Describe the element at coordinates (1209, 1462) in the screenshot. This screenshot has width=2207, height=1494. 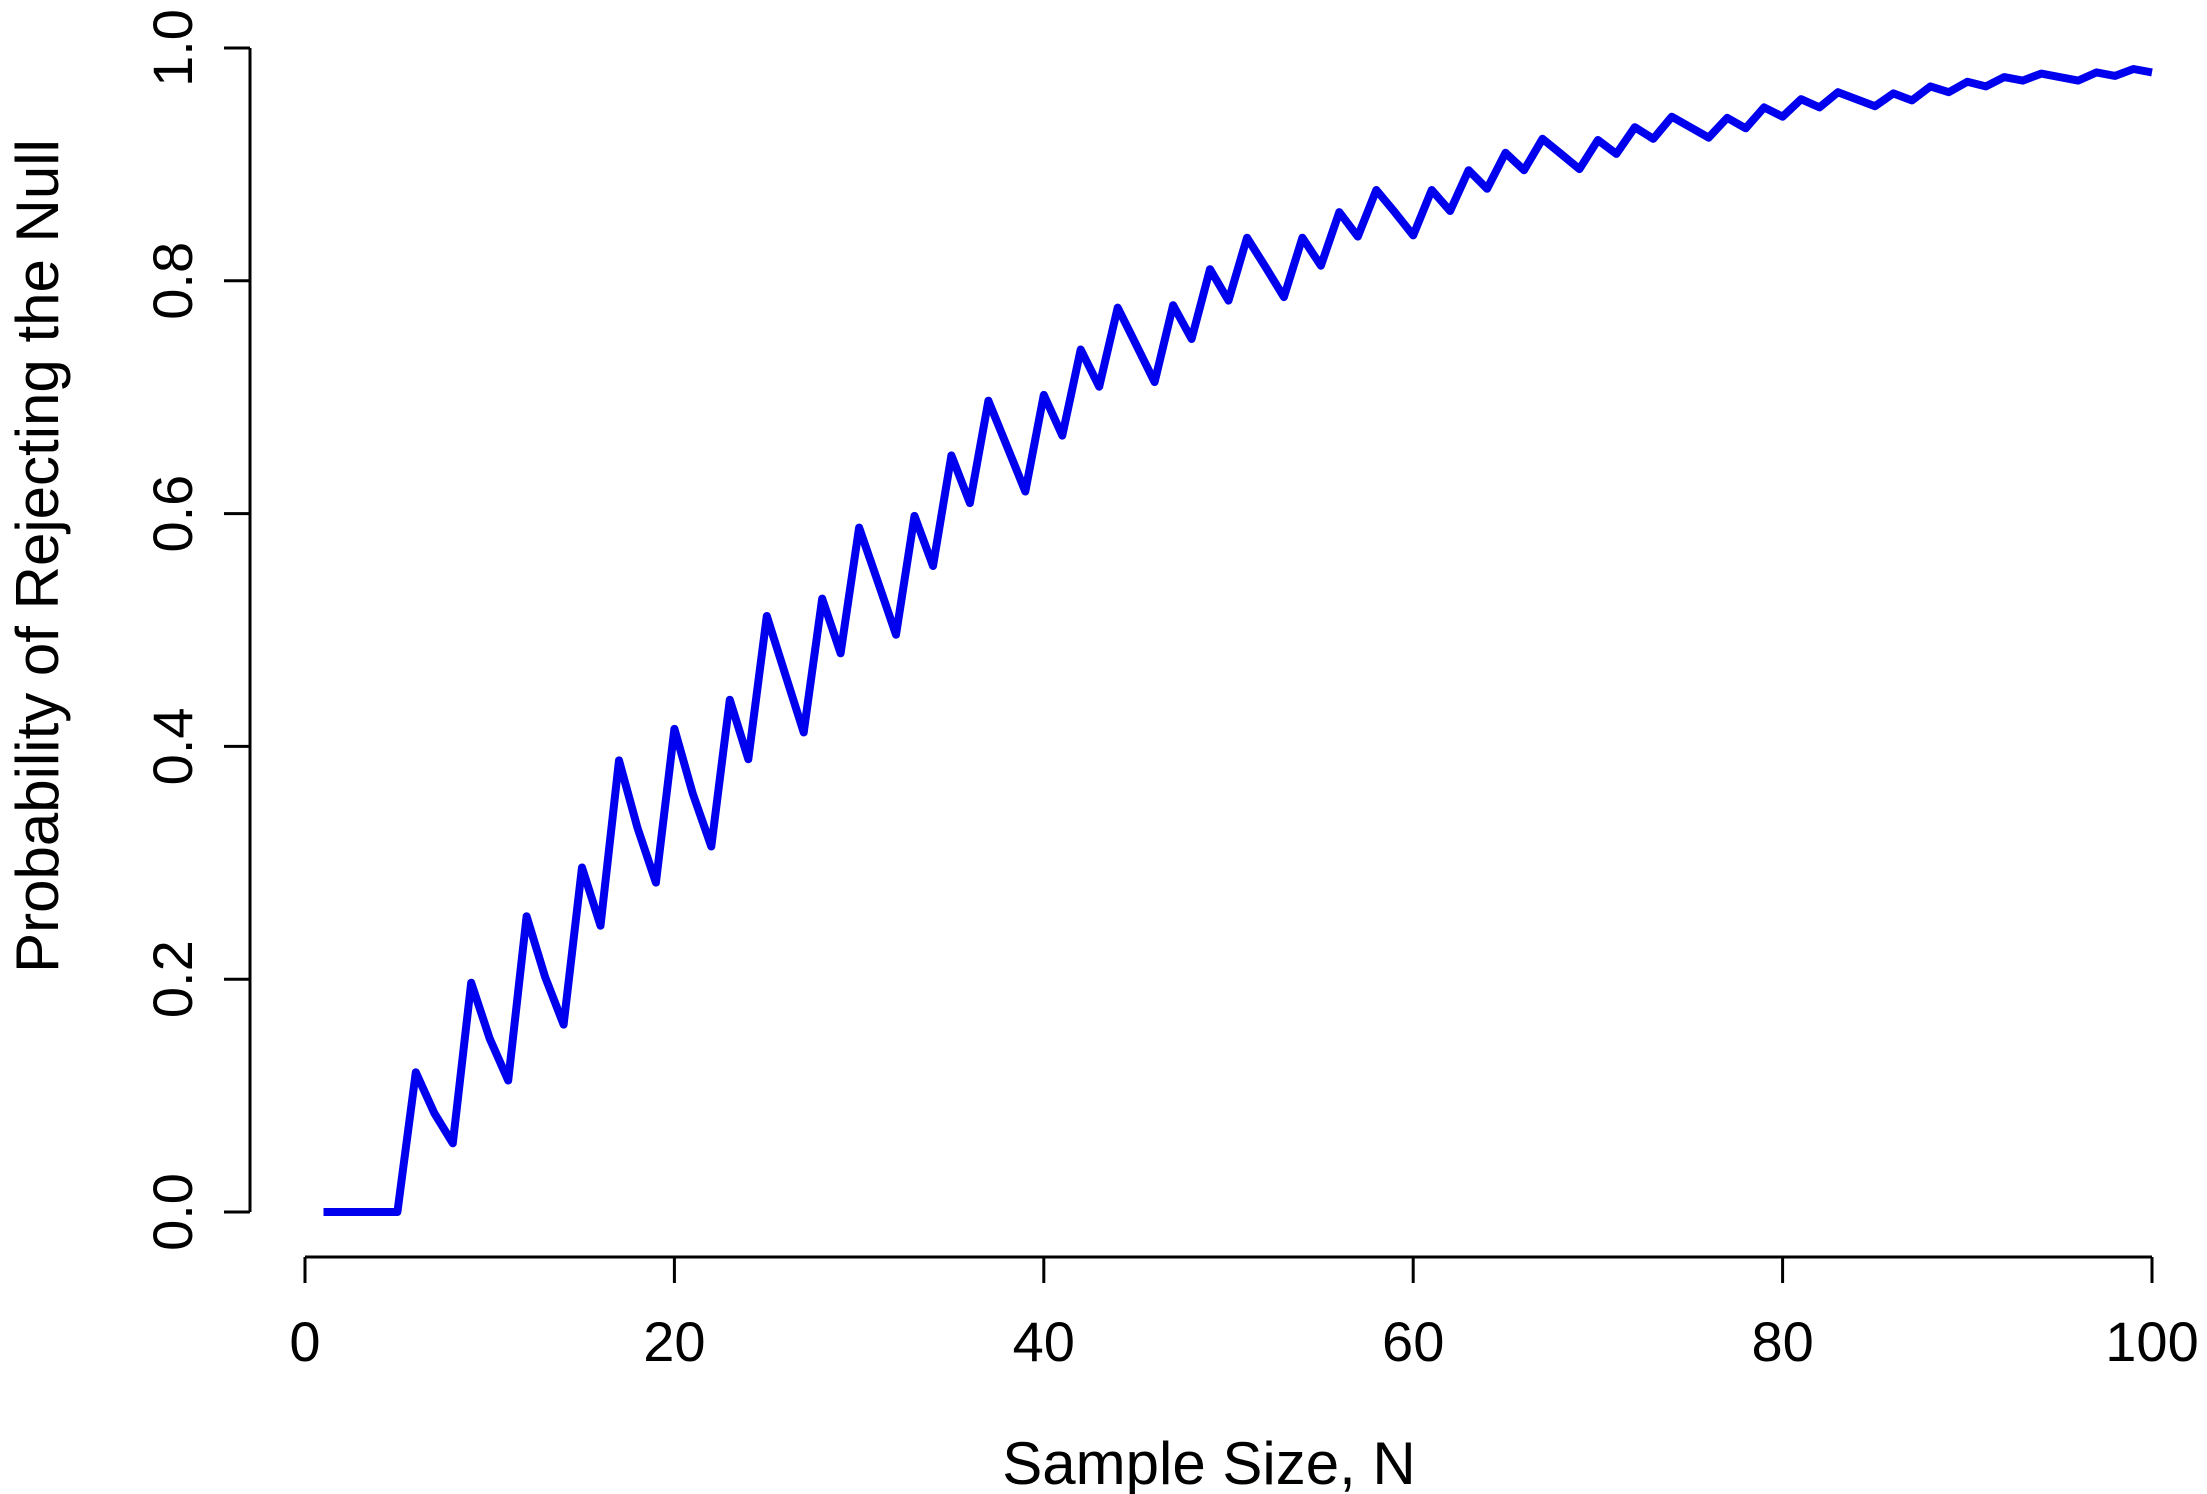
I see `x-axis-label: Sample Size, N` at that location.